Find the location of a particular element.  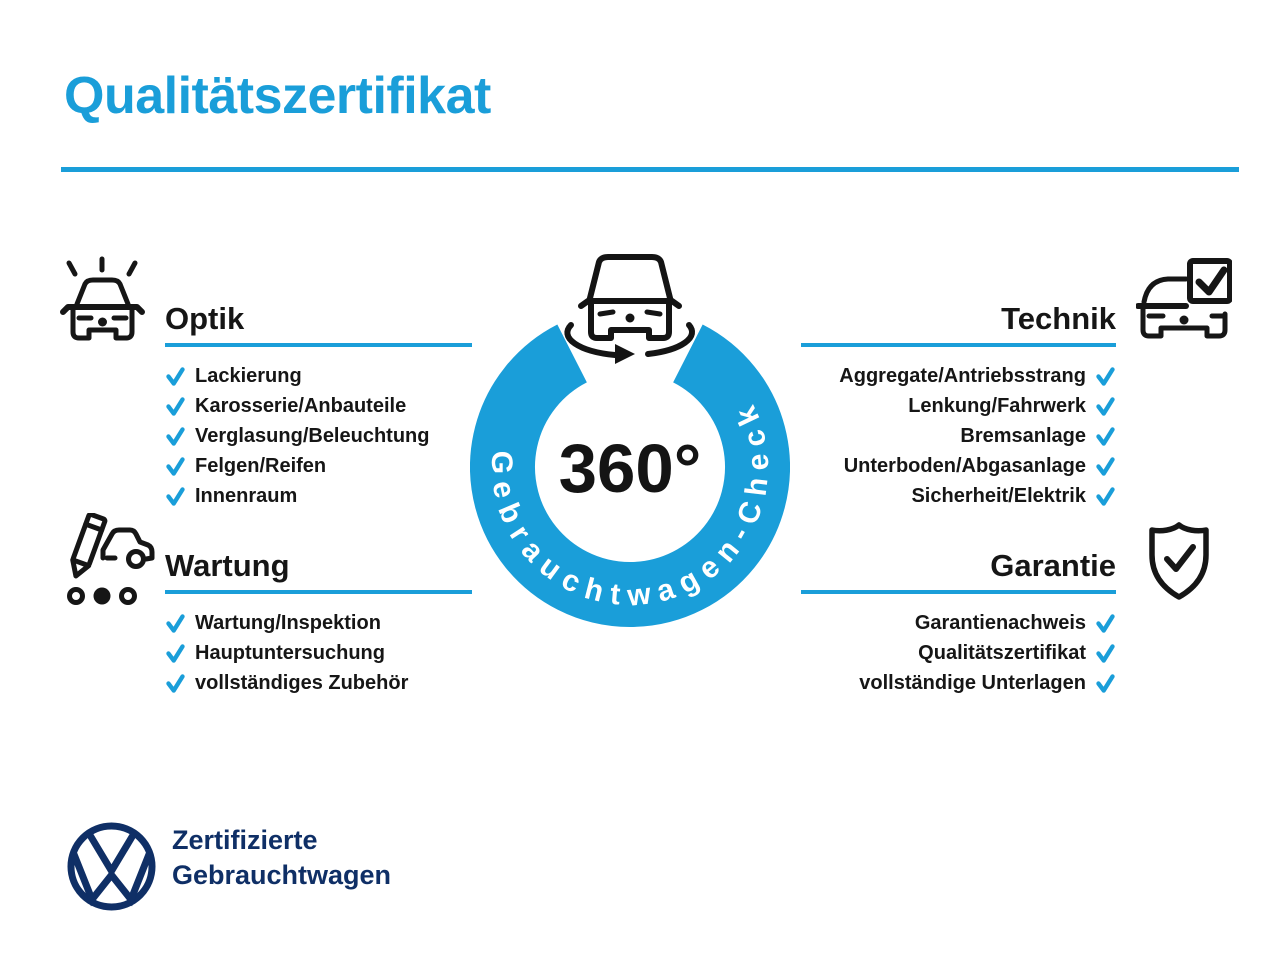

checklist-item: Unterboden/Abgasanlage is located at coordinates (958, 466).